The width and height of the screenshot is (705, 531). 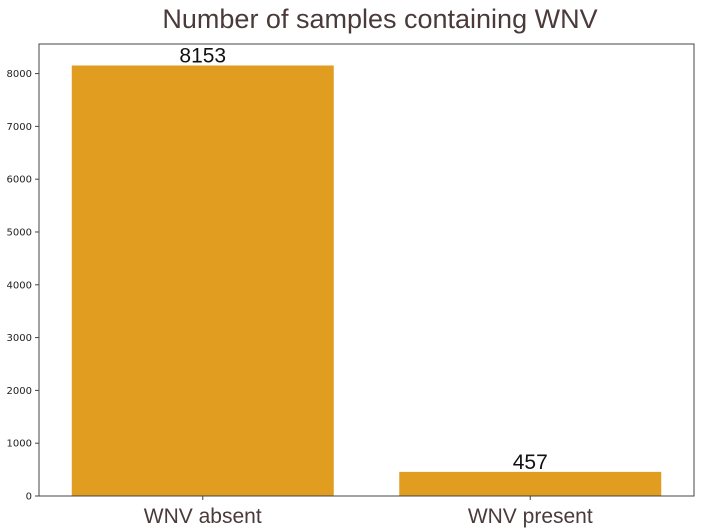 What do you see at coordinates (530, 516) in the screenshot?
I see `x-category-label: WNV present` at bounding box center [530, 516].